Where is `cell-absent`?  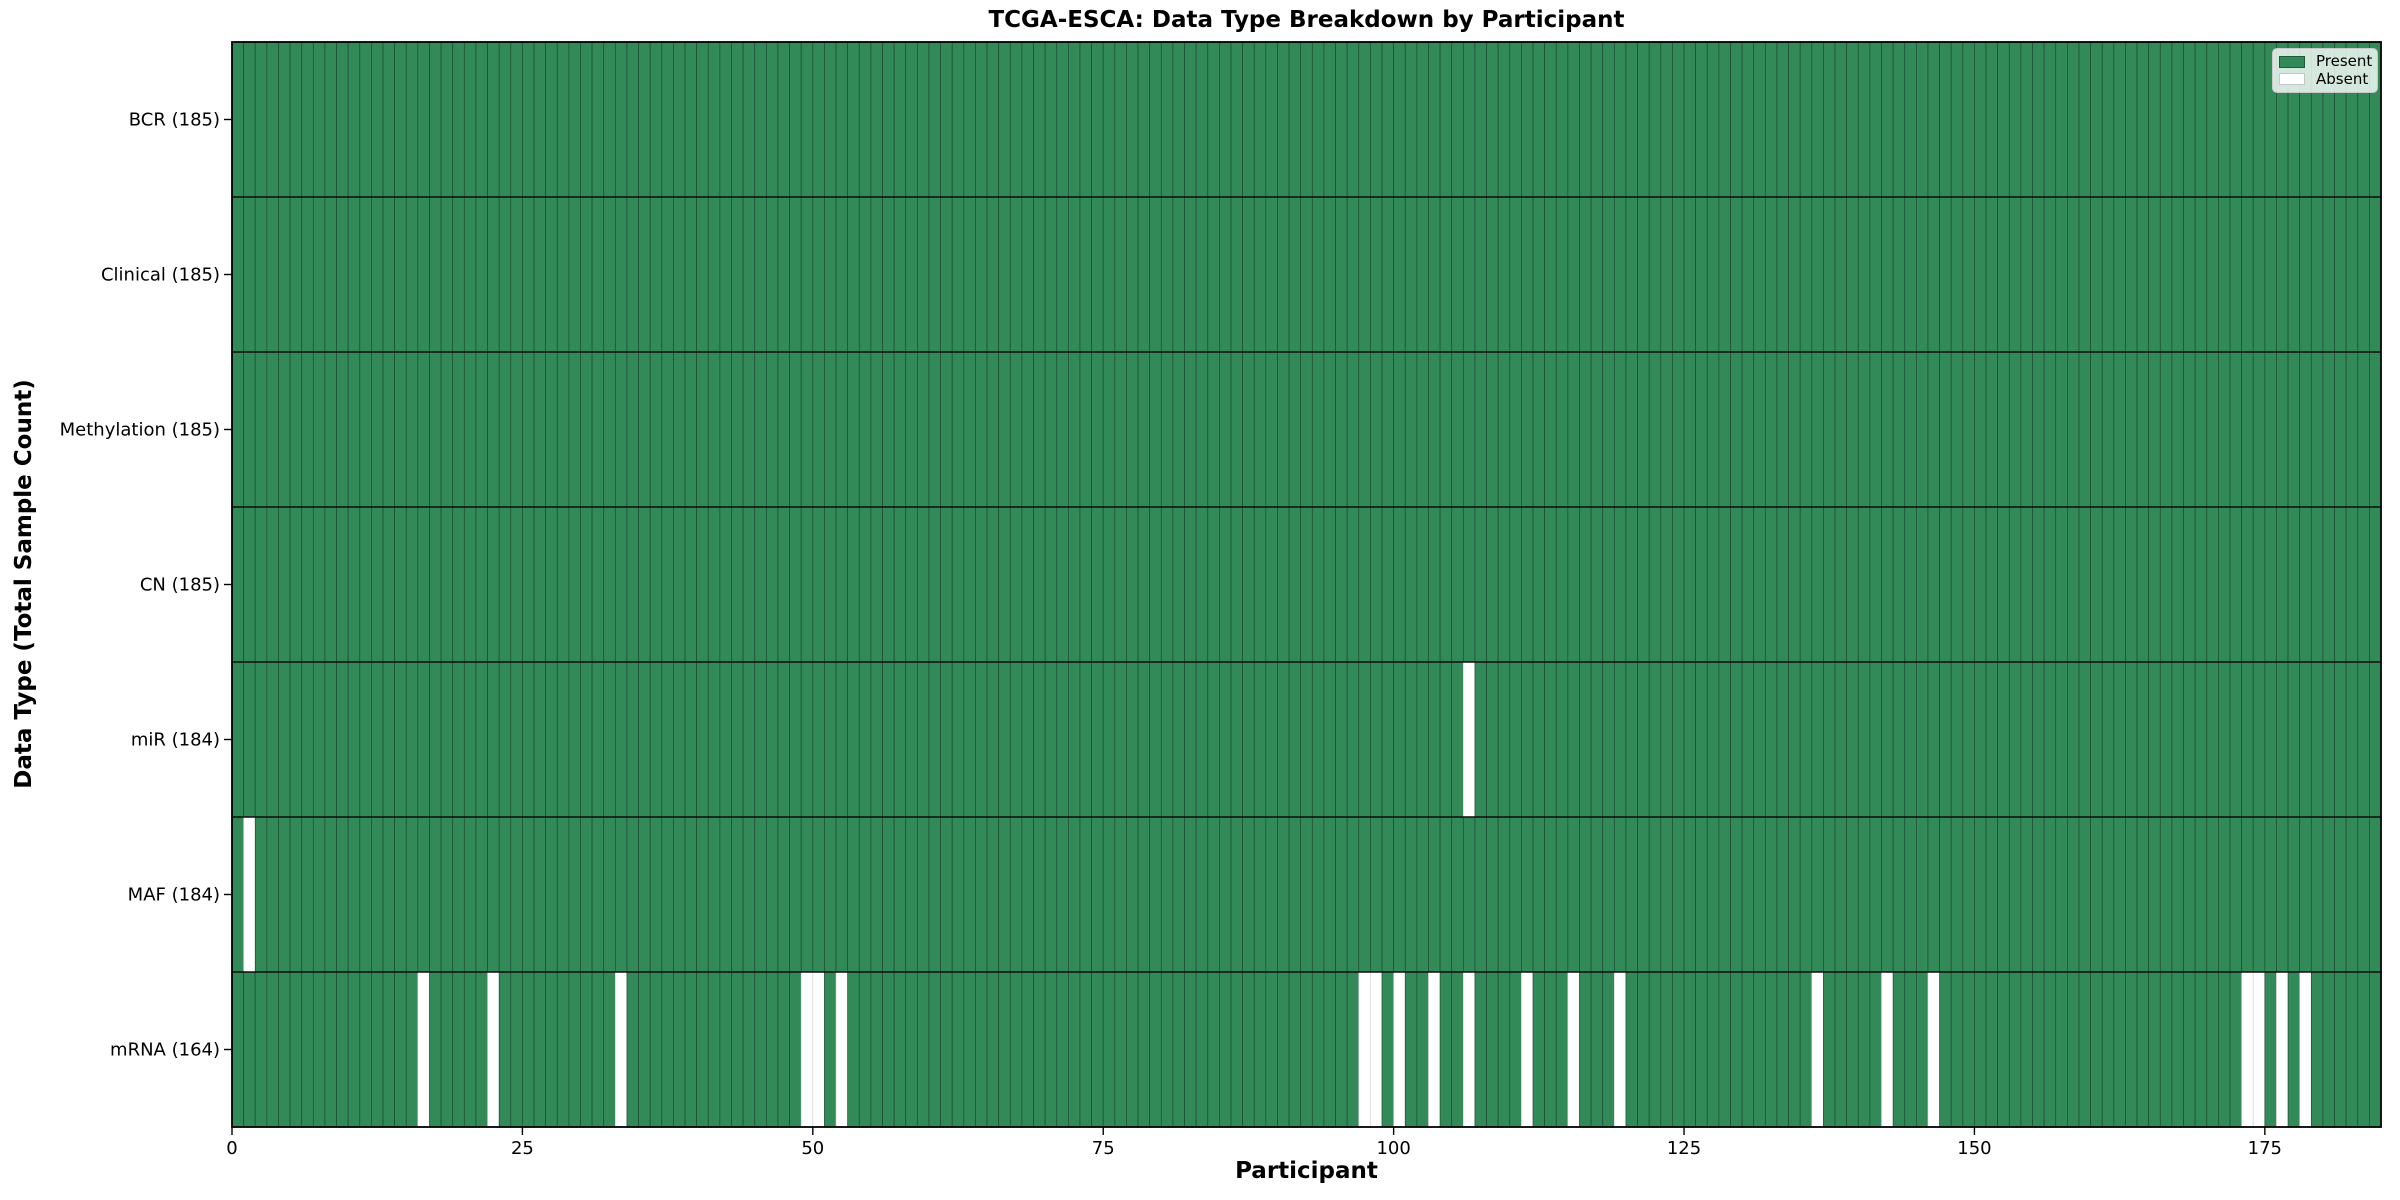
cell-absent is located at coordinates (1933, 1049).